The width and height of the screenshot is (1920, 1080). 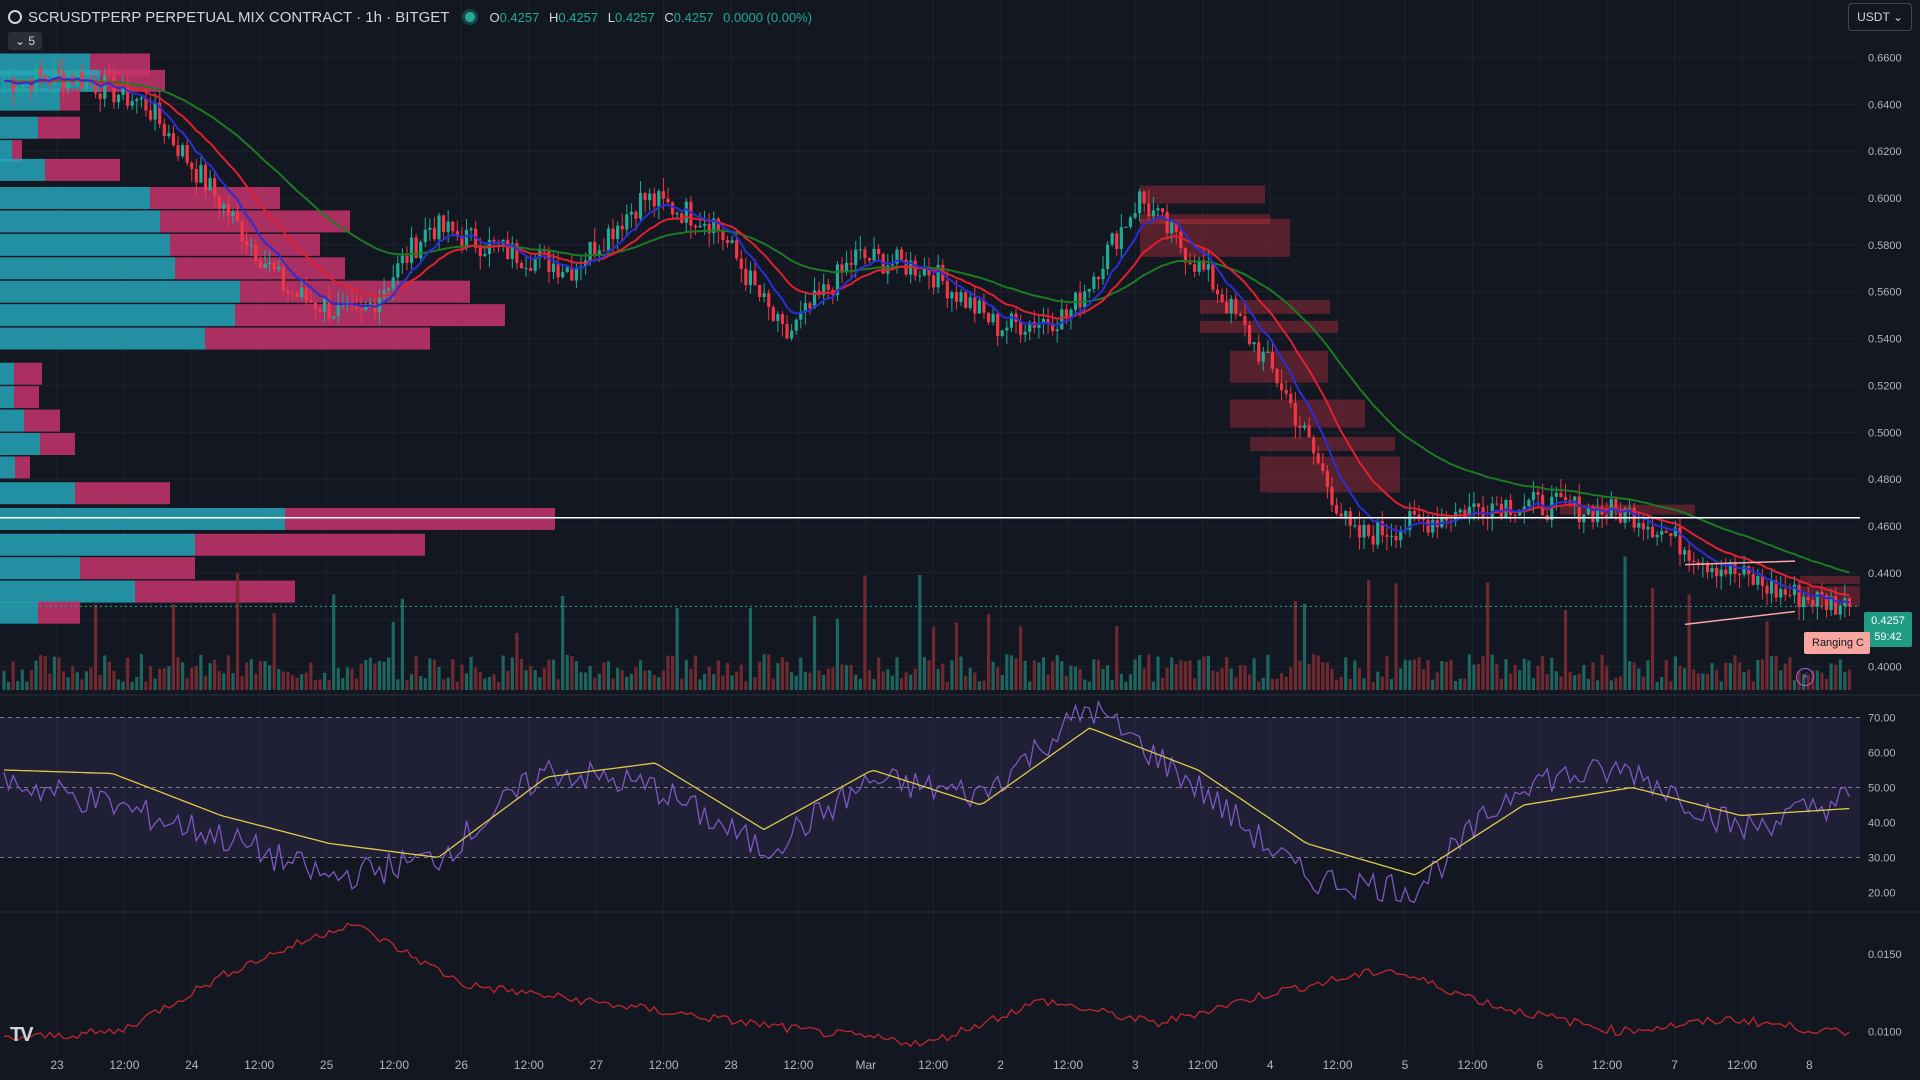 What do you see at coordinates (355, 291) in the screenshot?
I see `profile-down-bar` at bounding box center [355, 291].